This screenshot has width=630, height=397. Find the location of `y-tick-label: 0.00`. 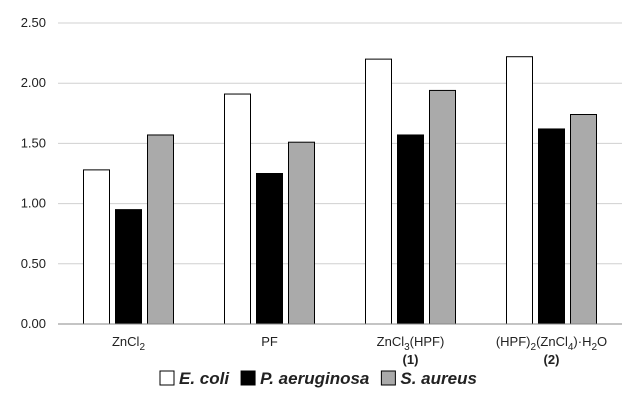

y-tick-label: 0.00 is located at coordinates (33, 323).